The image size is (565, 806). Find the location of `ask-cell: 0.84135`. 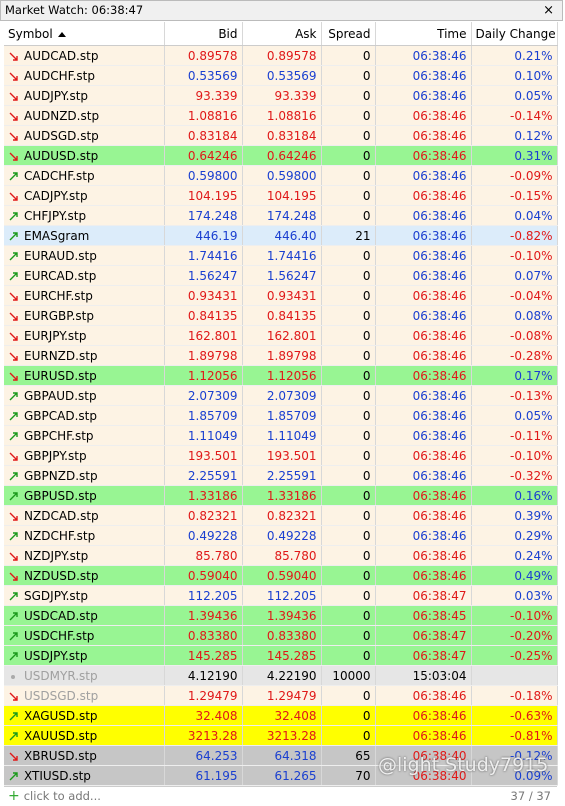

ask-cell: 0.84135 is located at coordinates (282, 315).